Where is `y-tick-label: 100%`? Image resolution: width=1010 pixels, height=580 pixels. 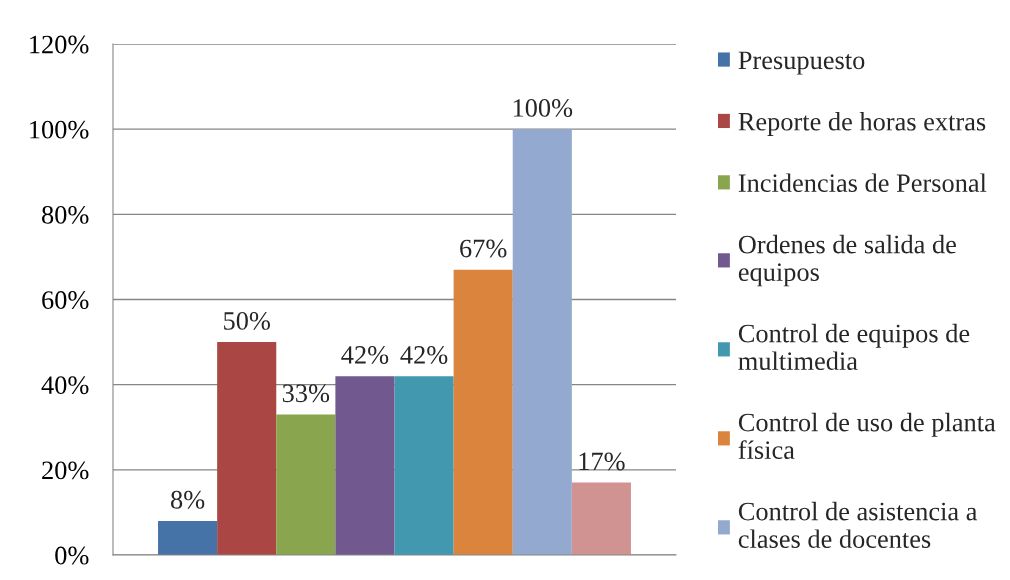 y-tick-label: 100% is located at coordinates (59, 129).